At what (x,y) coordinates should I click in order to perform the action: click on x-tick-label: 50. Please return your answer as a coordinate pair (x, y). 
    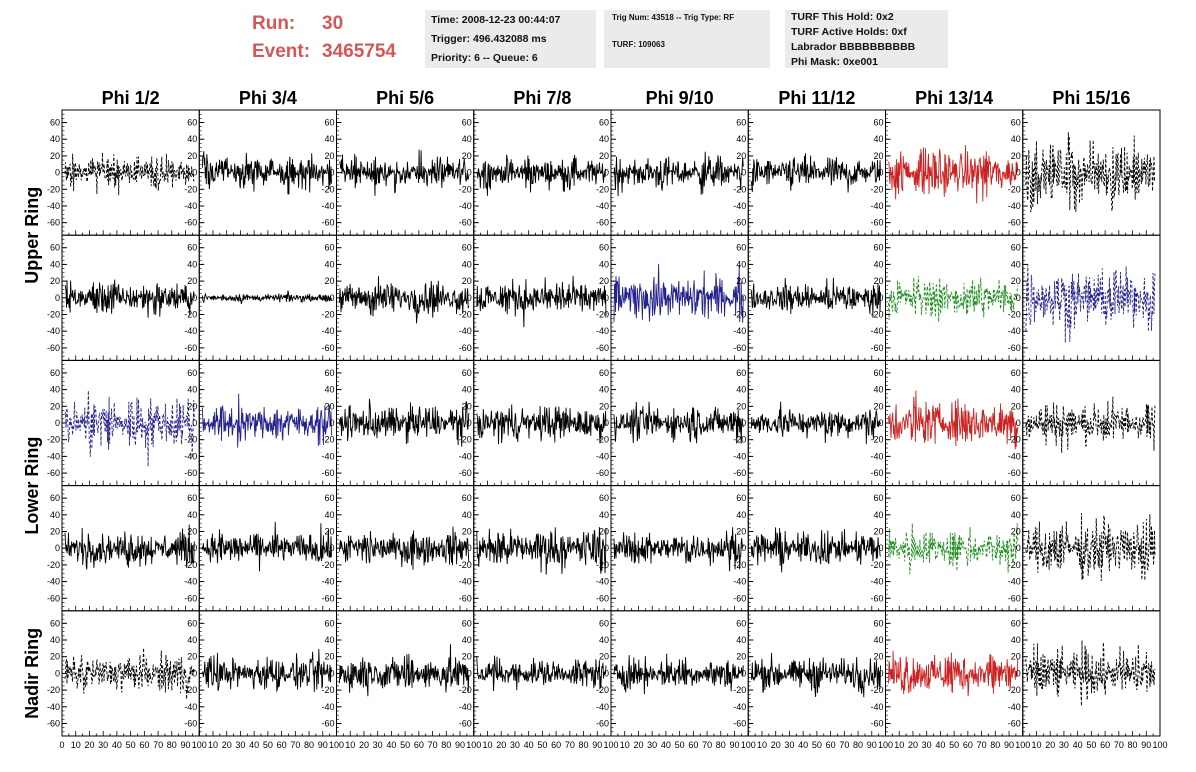
    Looking at the image, I should click on (817, 745).